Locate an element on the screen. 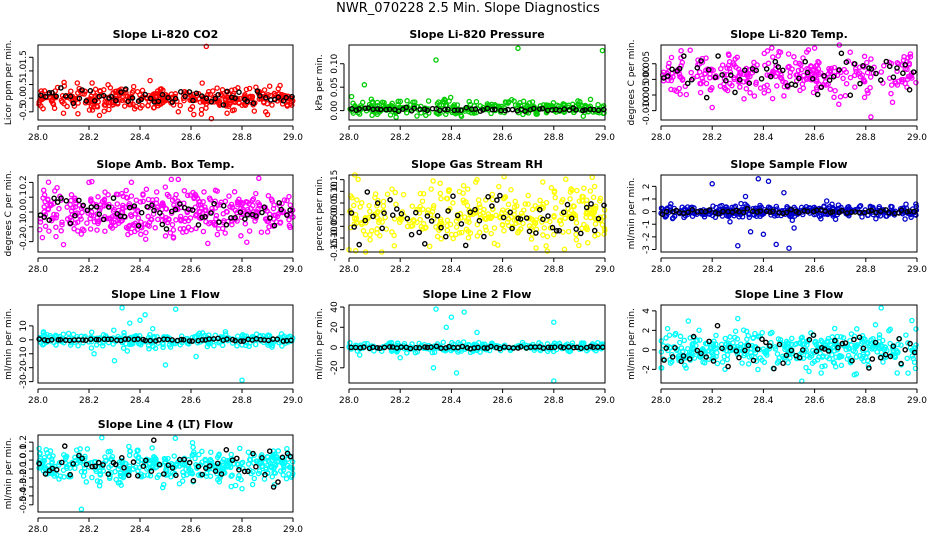  y-tick-label: 0.2 is located at coordinates (24, 182).